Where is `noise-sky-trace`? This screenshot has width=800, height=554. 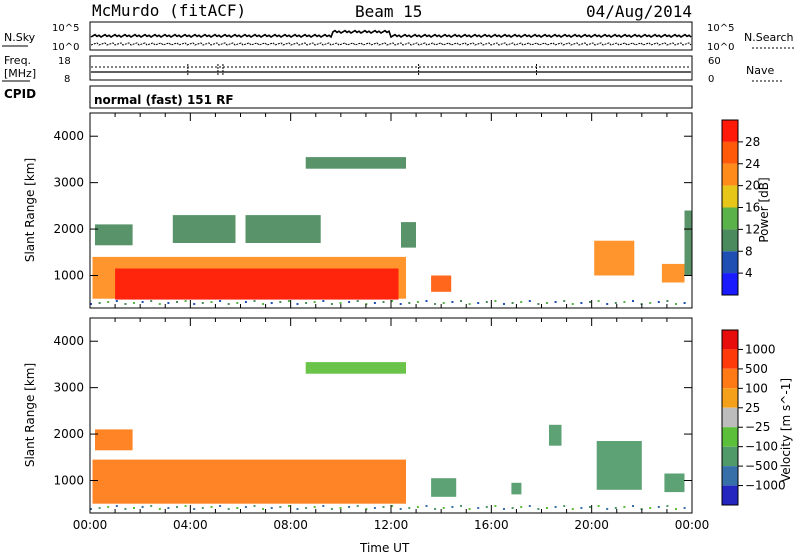 noise-sky-trace is located at coordinates (391, 34).